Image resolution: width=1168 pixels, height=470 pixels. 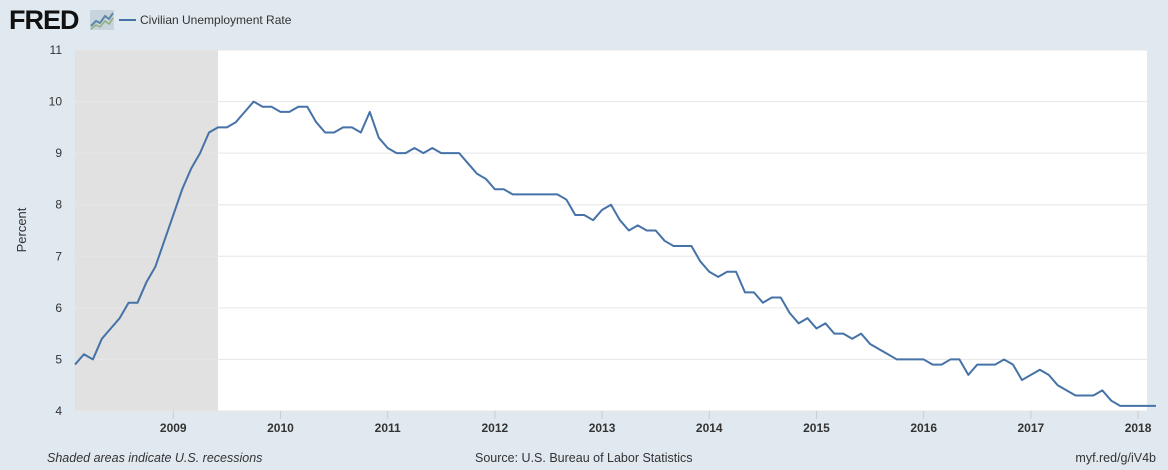 What do you see at coordinates (923, 428) in the screenshot?
I see `x-tick-label: 2016` at bounding box center [923, 428].